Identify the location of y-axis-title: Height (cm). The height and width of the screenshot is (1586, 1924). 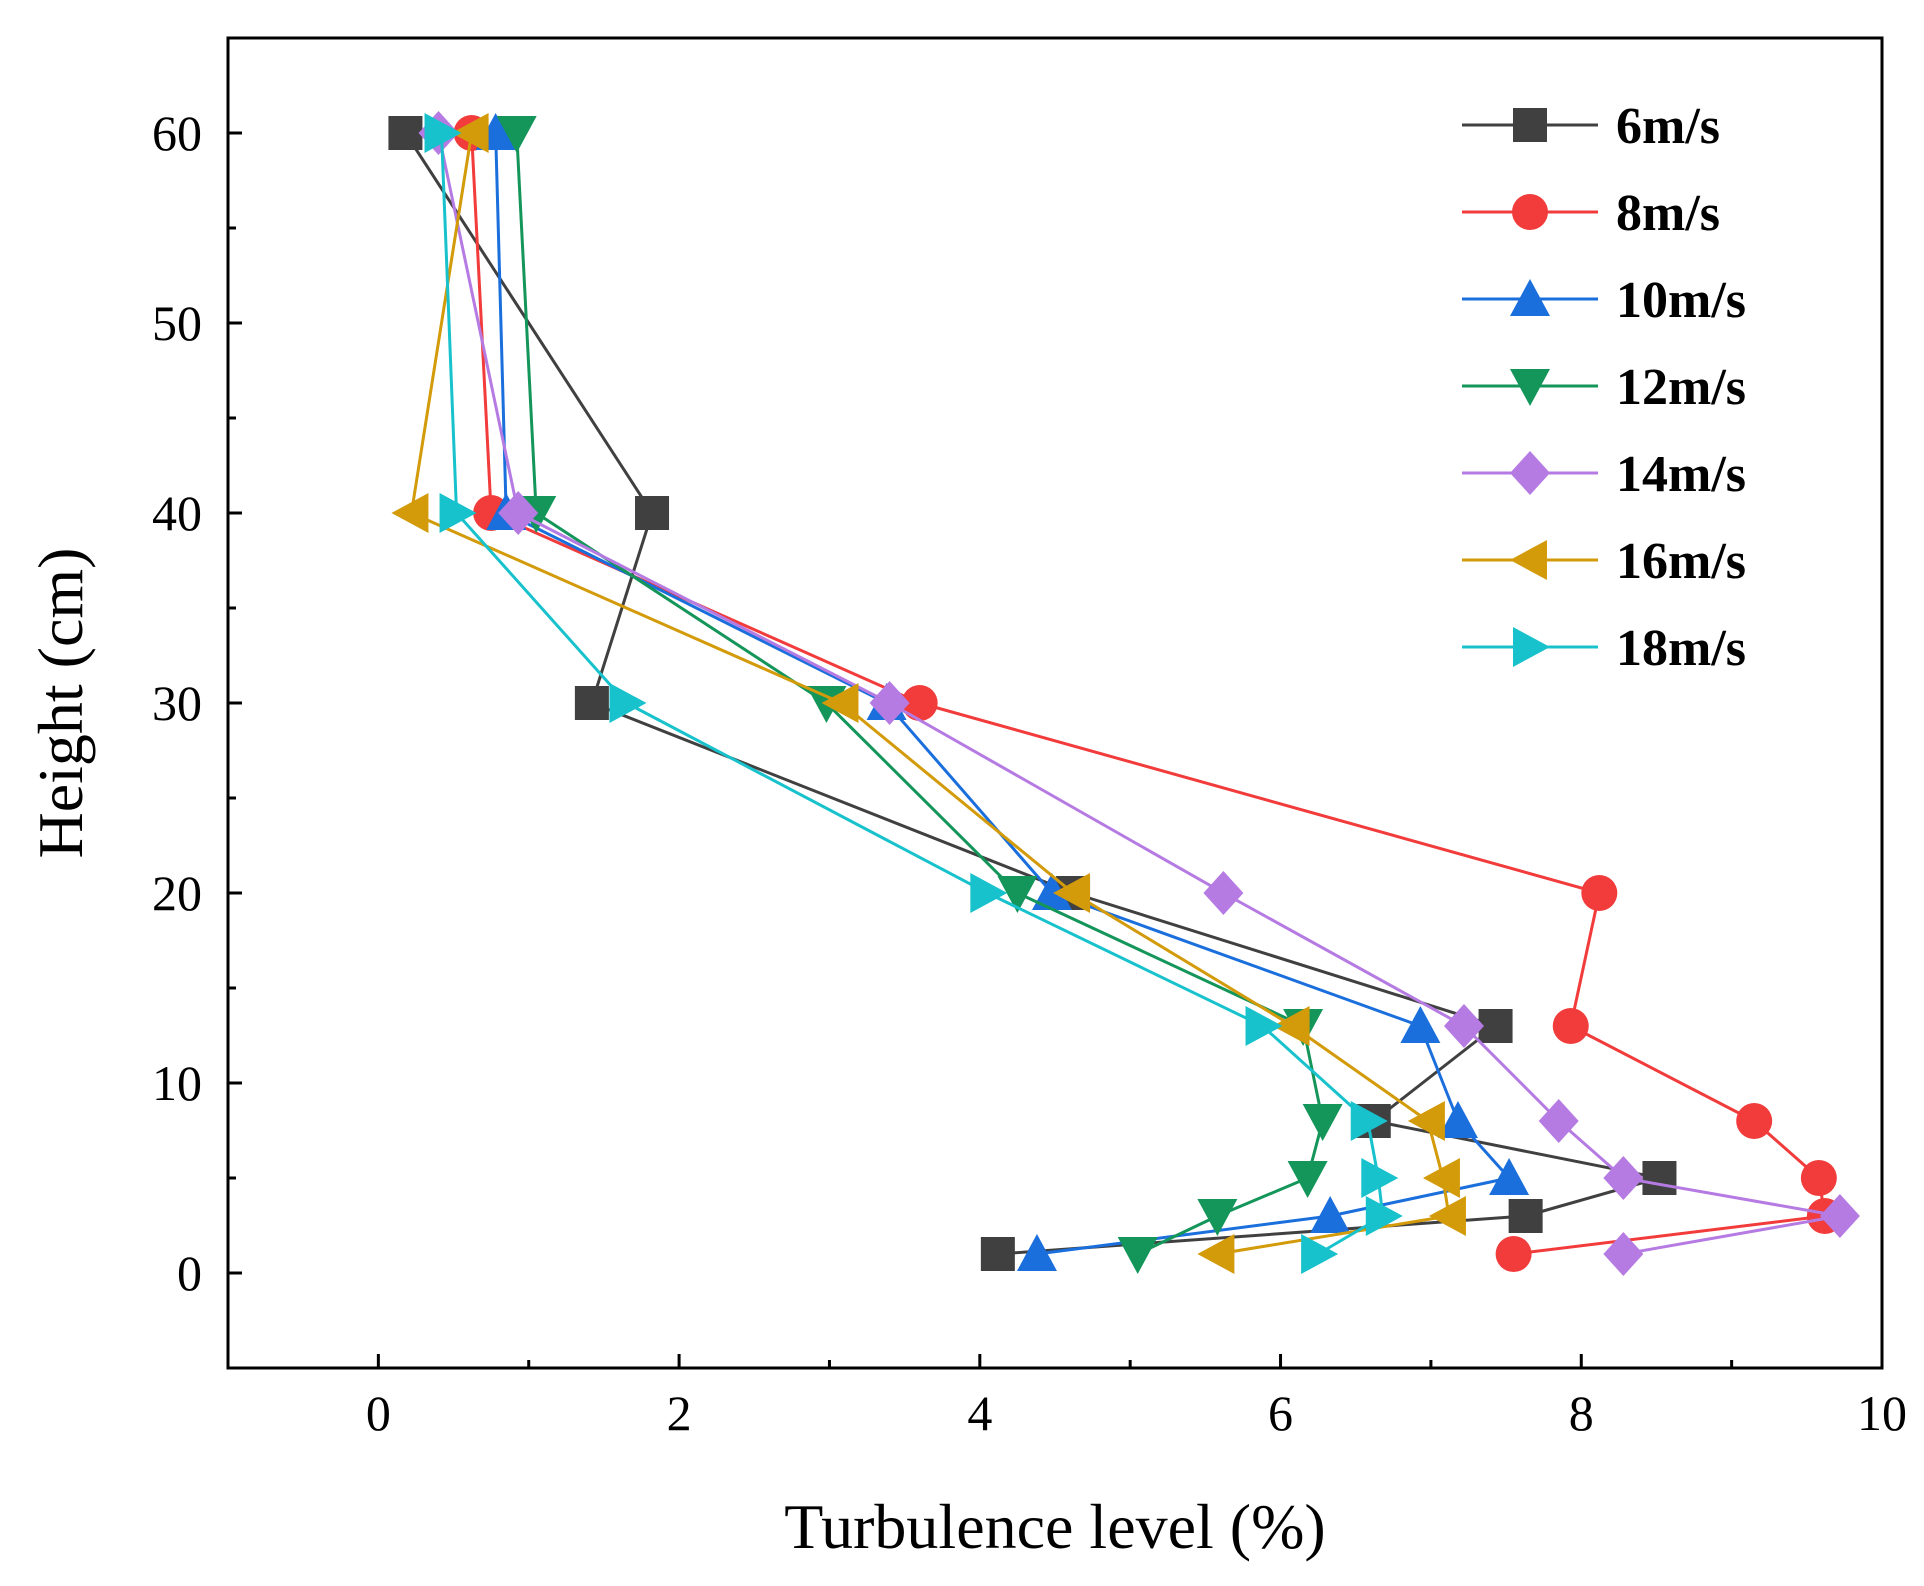
(60, 703).